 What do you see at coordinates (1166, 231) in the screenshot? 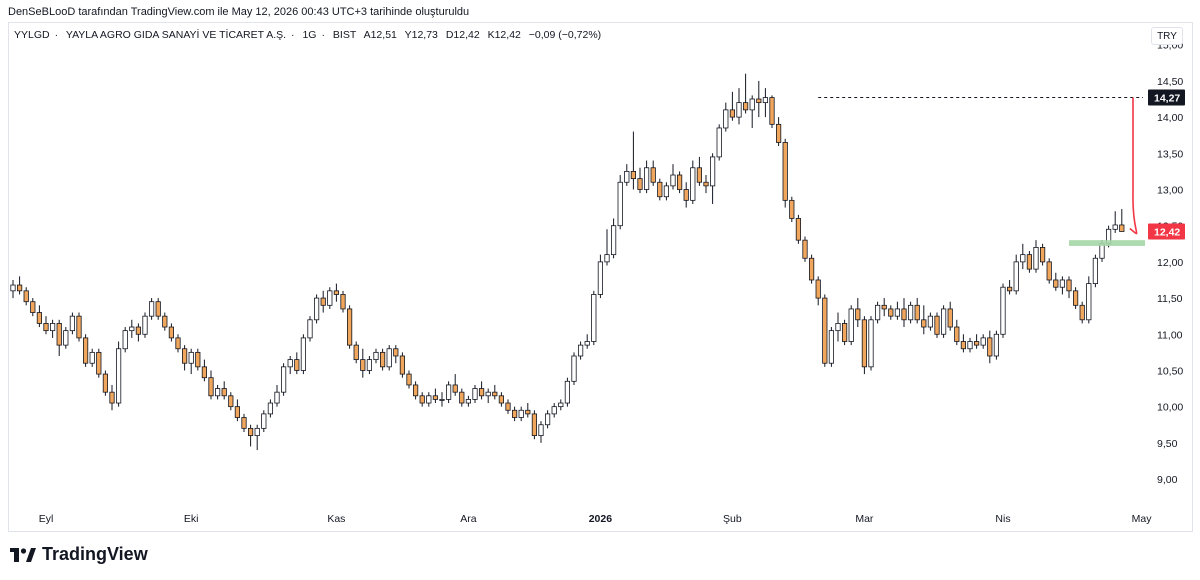
I see `last-price-label: 12,42` at bounding box center [1166, 231].